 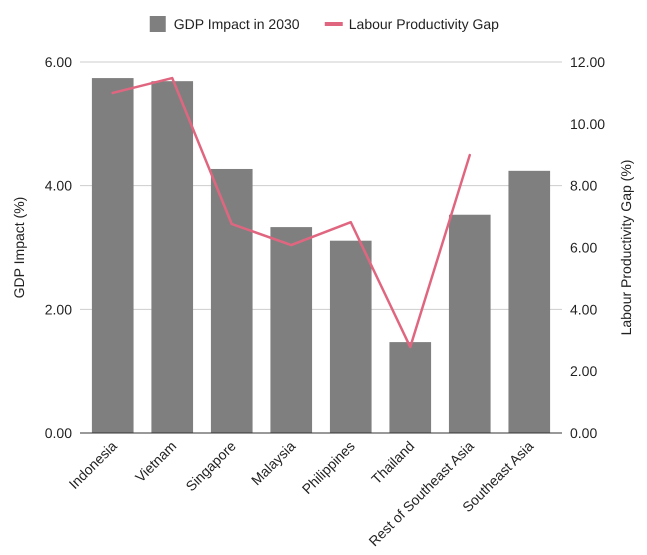 What do you see at coordinates (58, 186) in the screenshot?
I see `y-tick-label: 4.00` at bounding box center [58, 186].